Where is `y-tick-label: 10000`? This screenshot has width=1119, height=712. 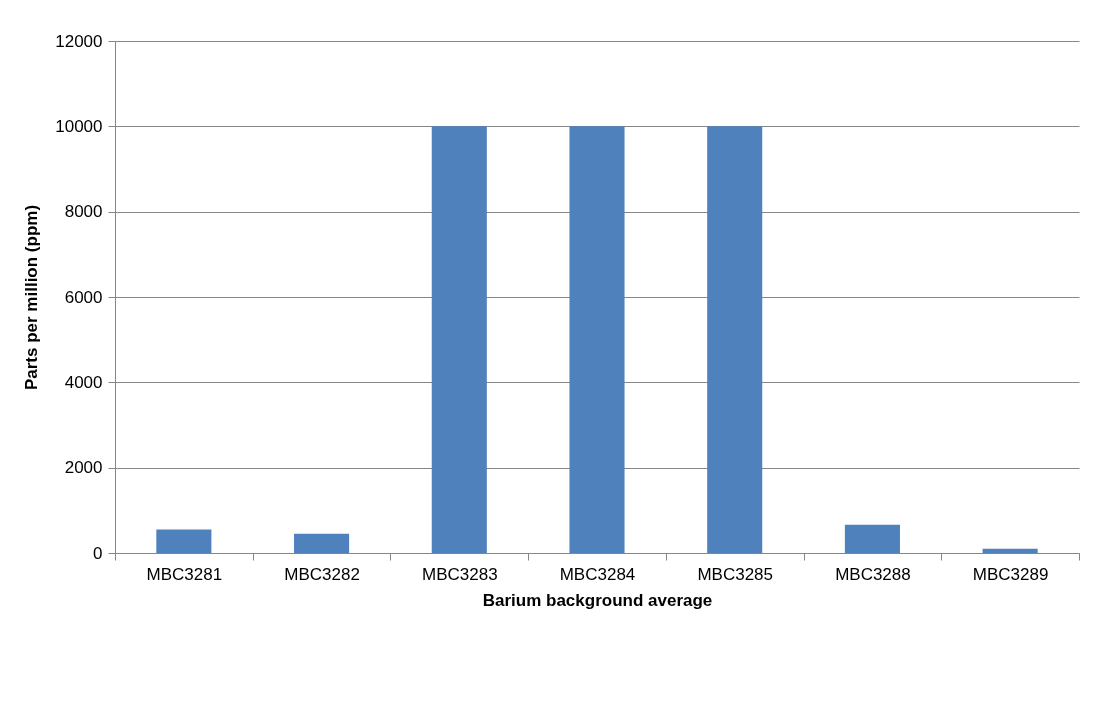
y-tick-label: 10000 is located at coordinates (79, 126).